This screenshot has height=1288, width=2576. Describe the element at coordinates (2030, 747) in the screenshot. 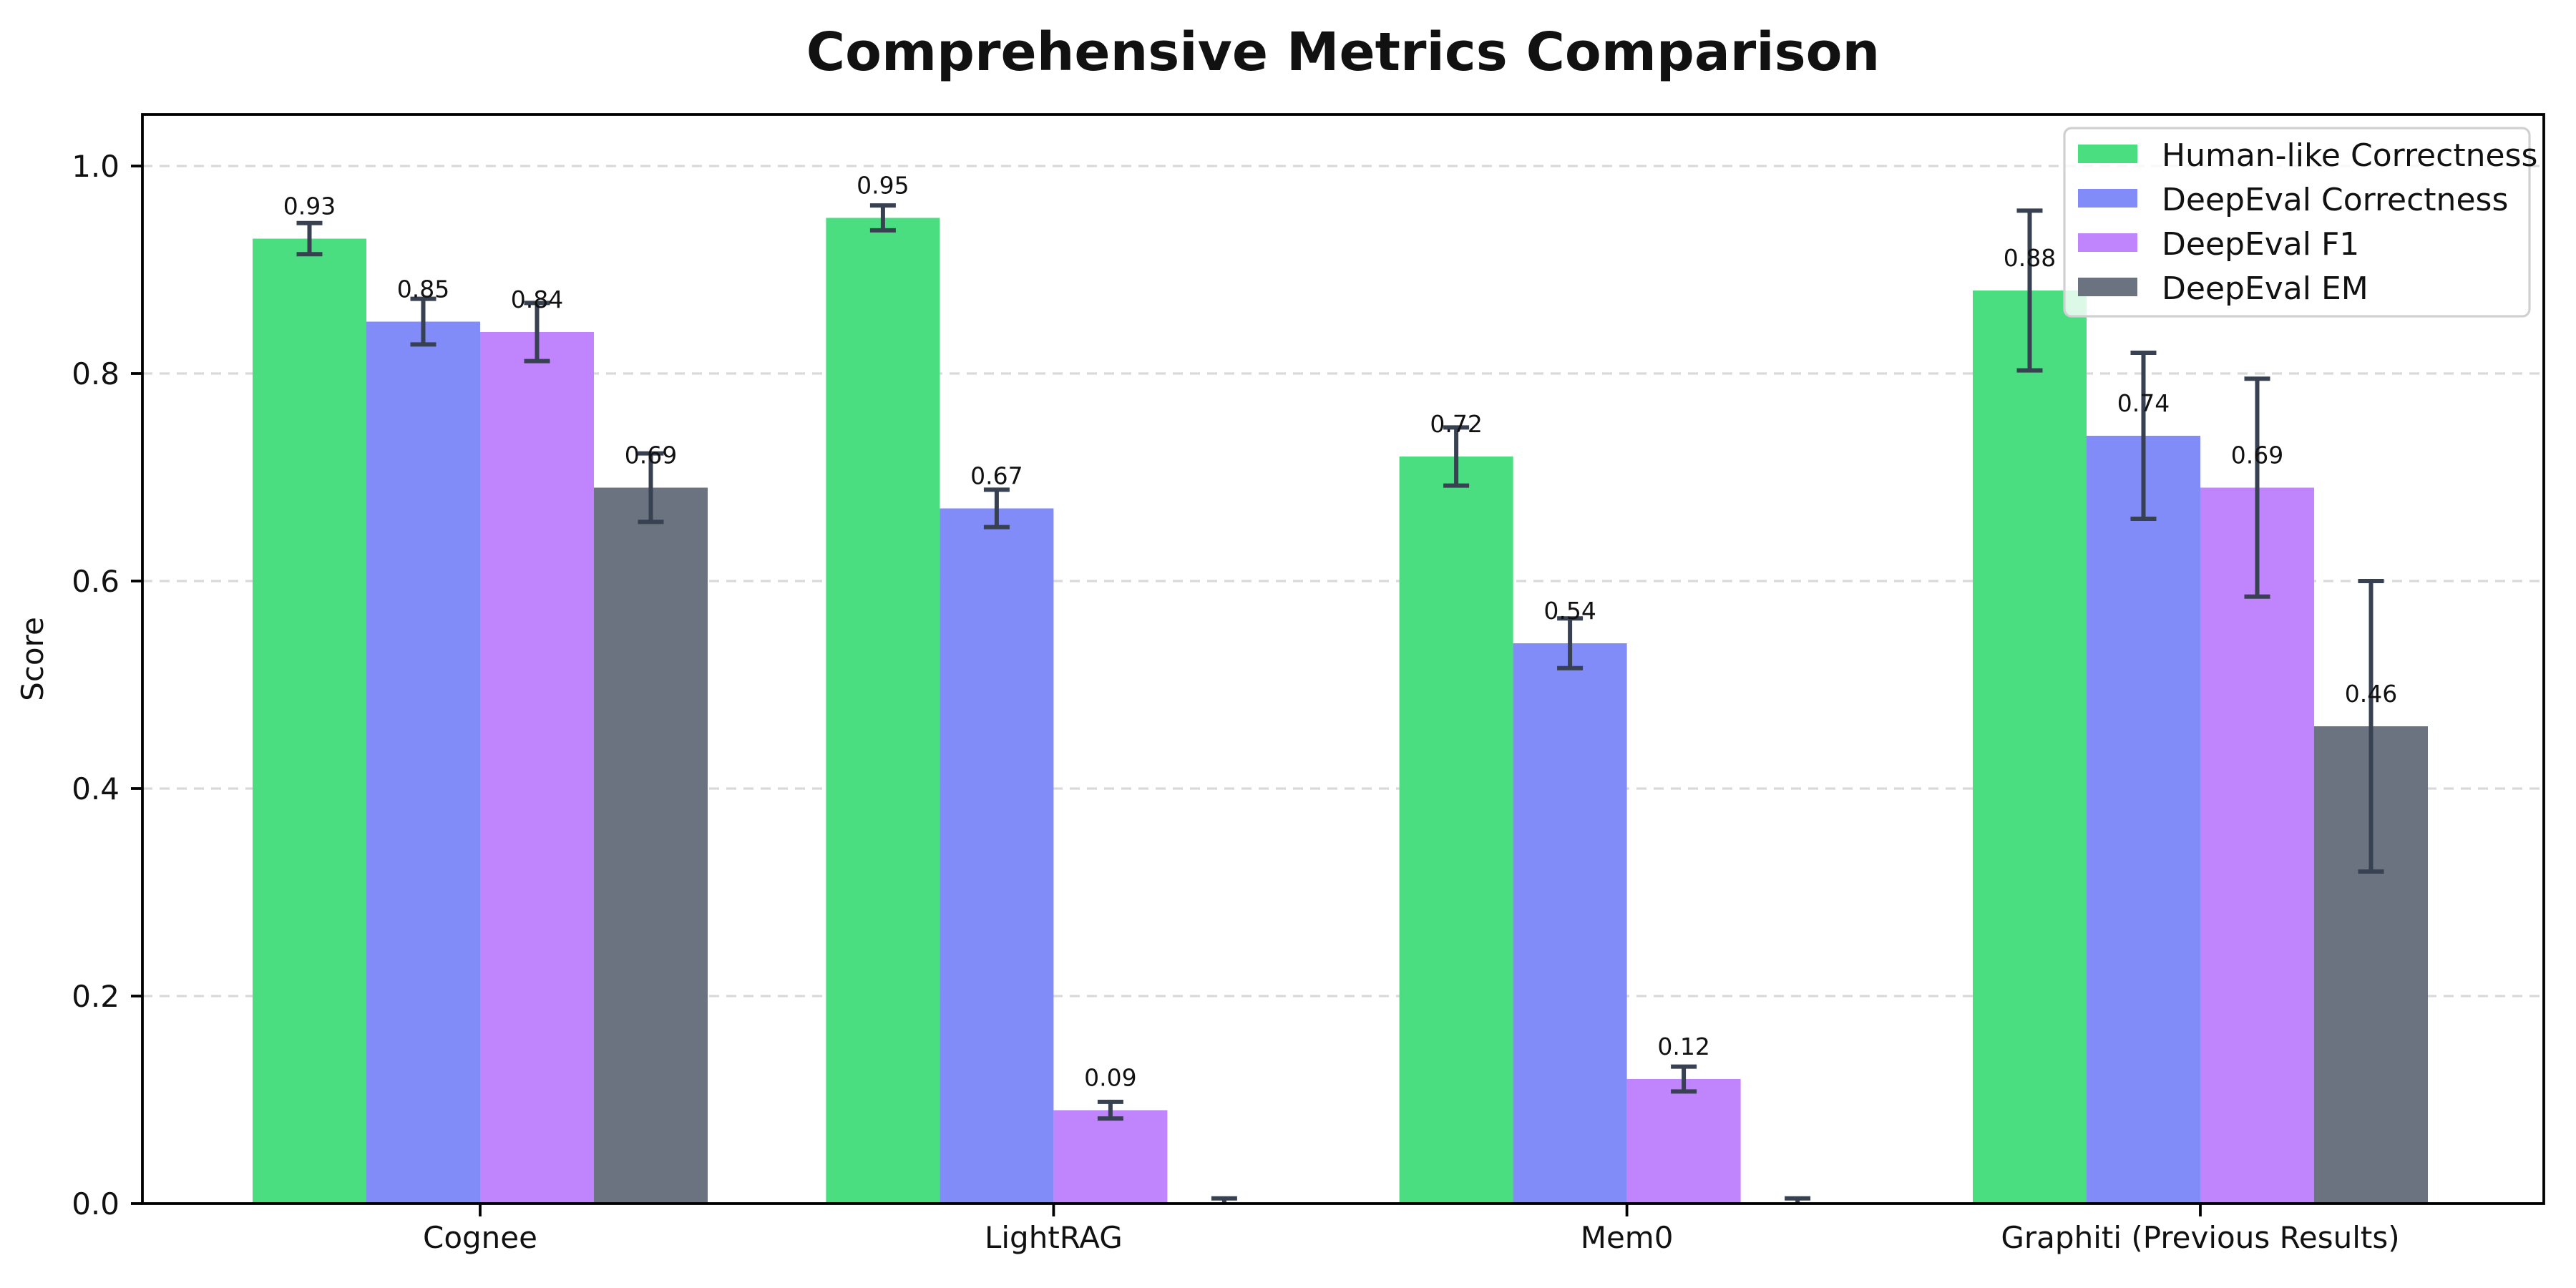

I see `bar-graphiti-previous-results-human-like-correctness` at that location.